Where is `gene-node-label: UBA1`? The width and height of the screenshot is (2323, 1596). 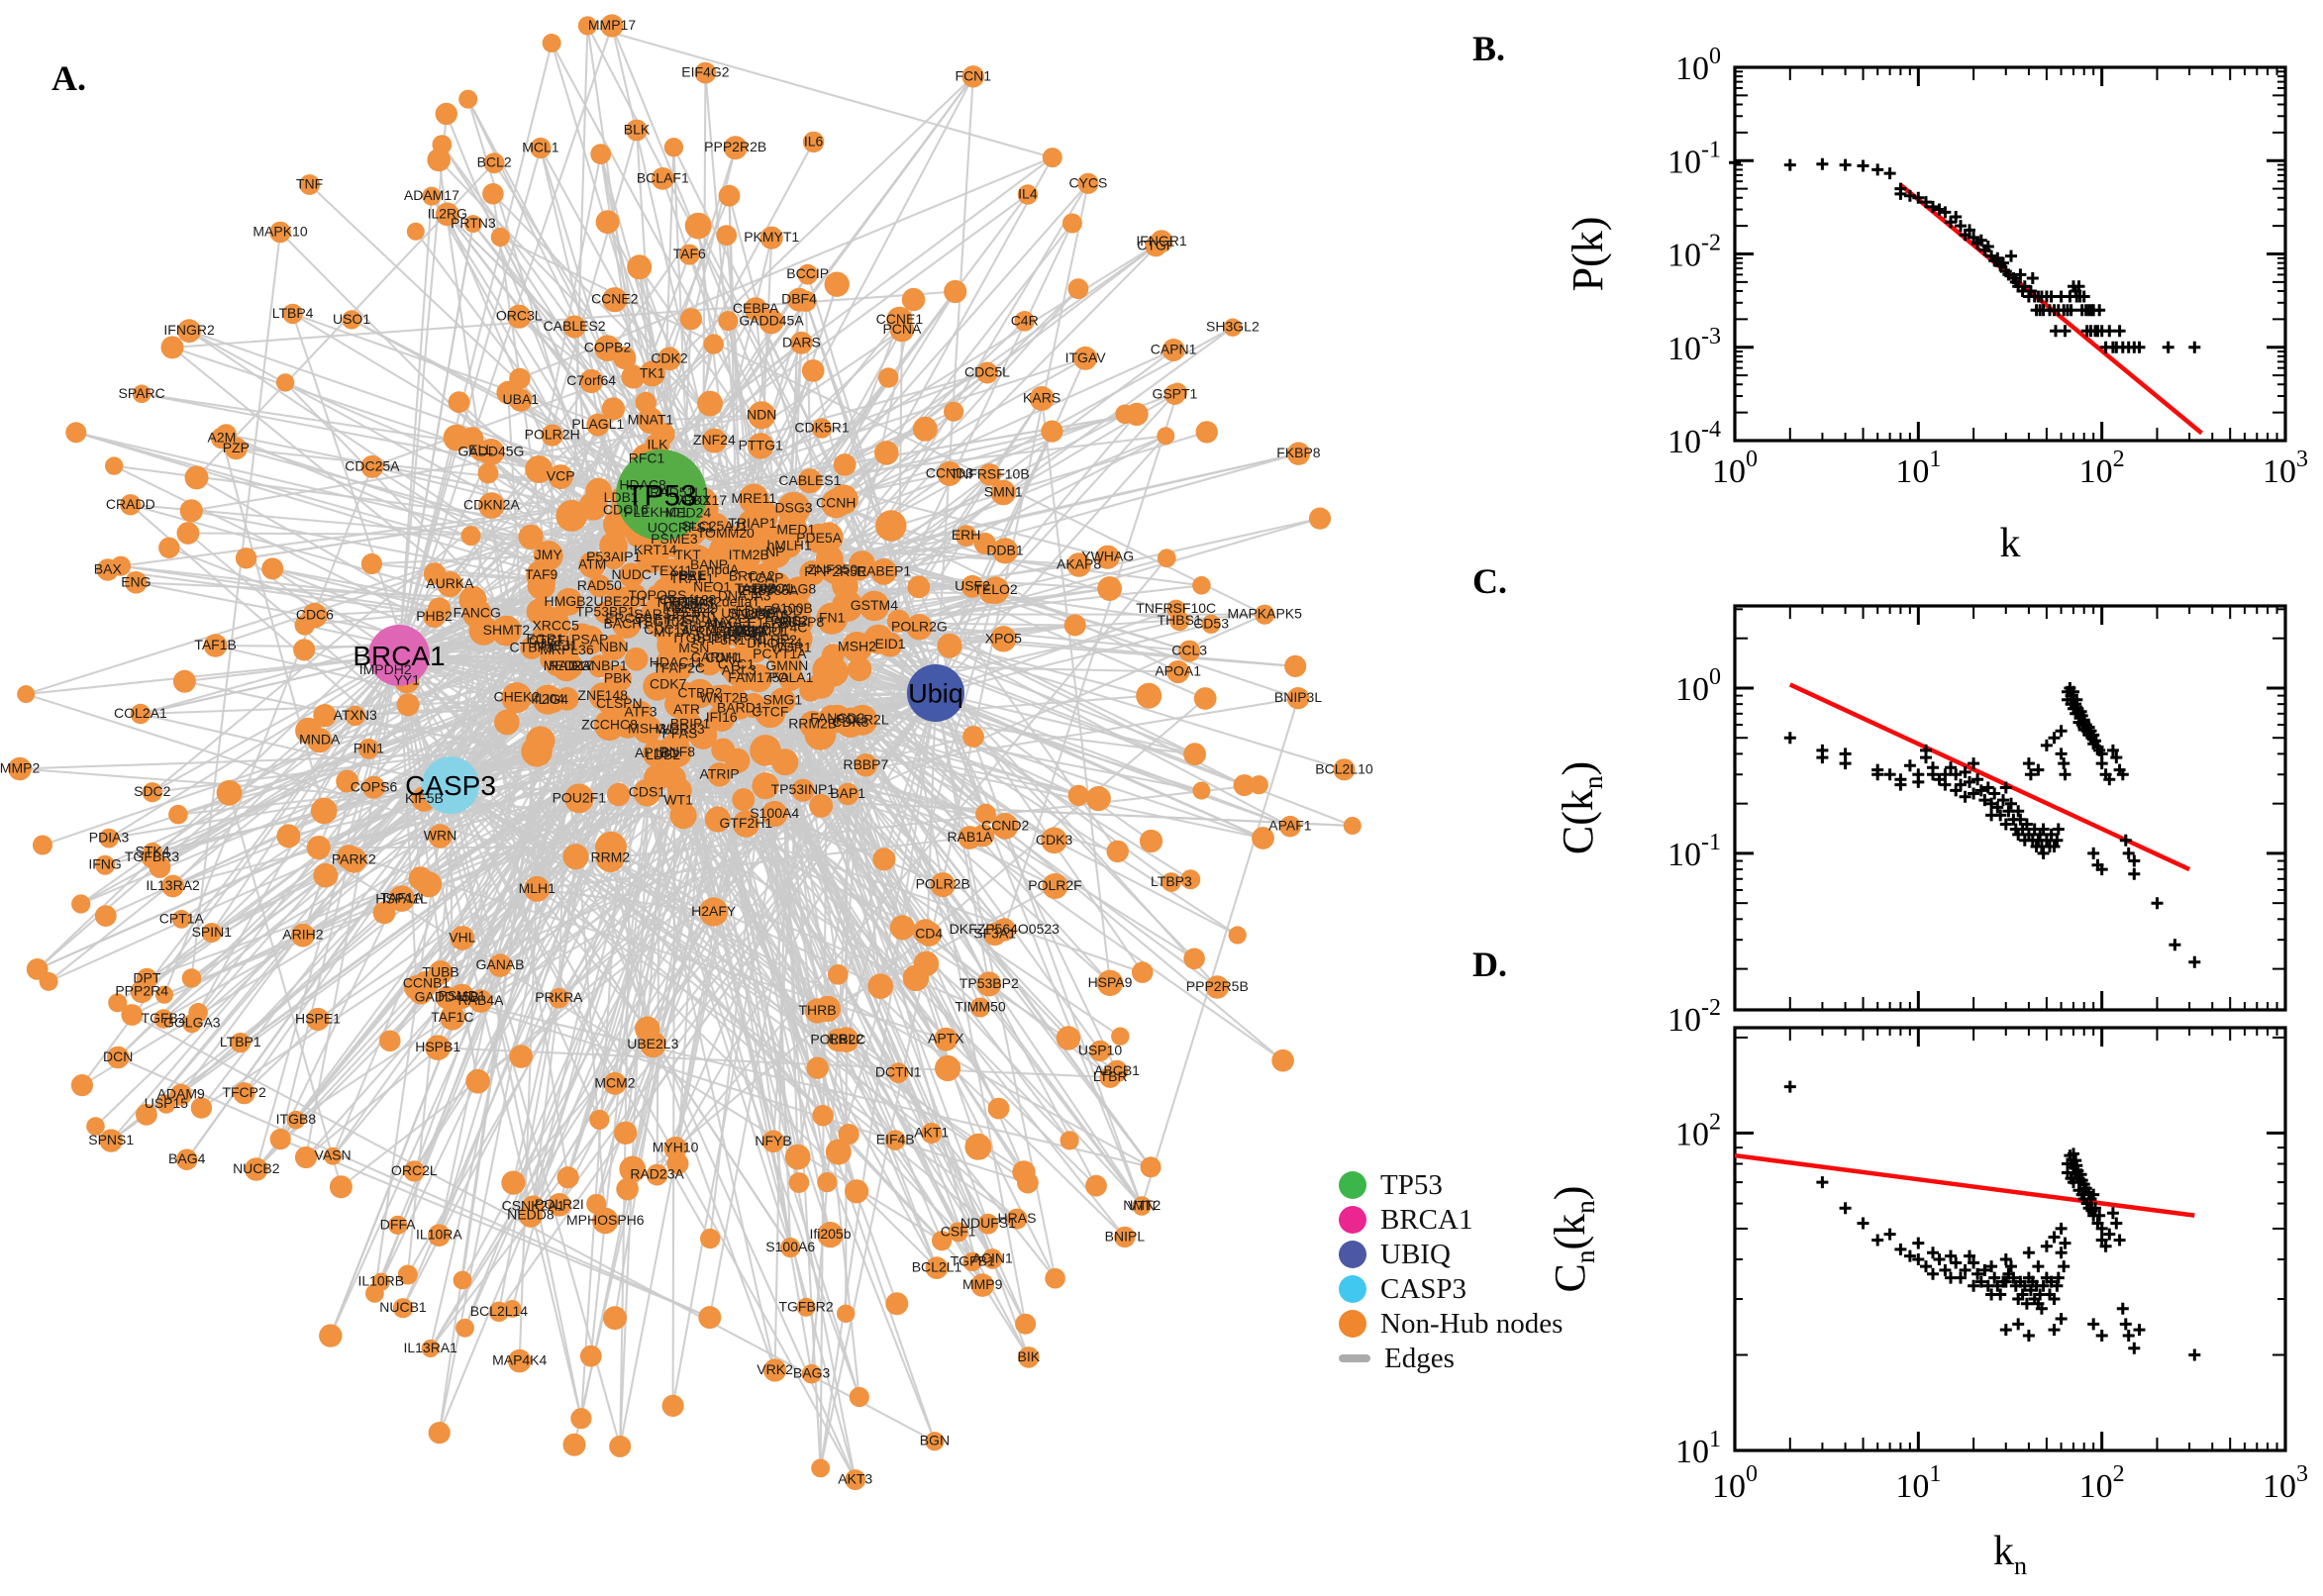
gene-node-label: UBA1 is located at coordinates (521, 399).